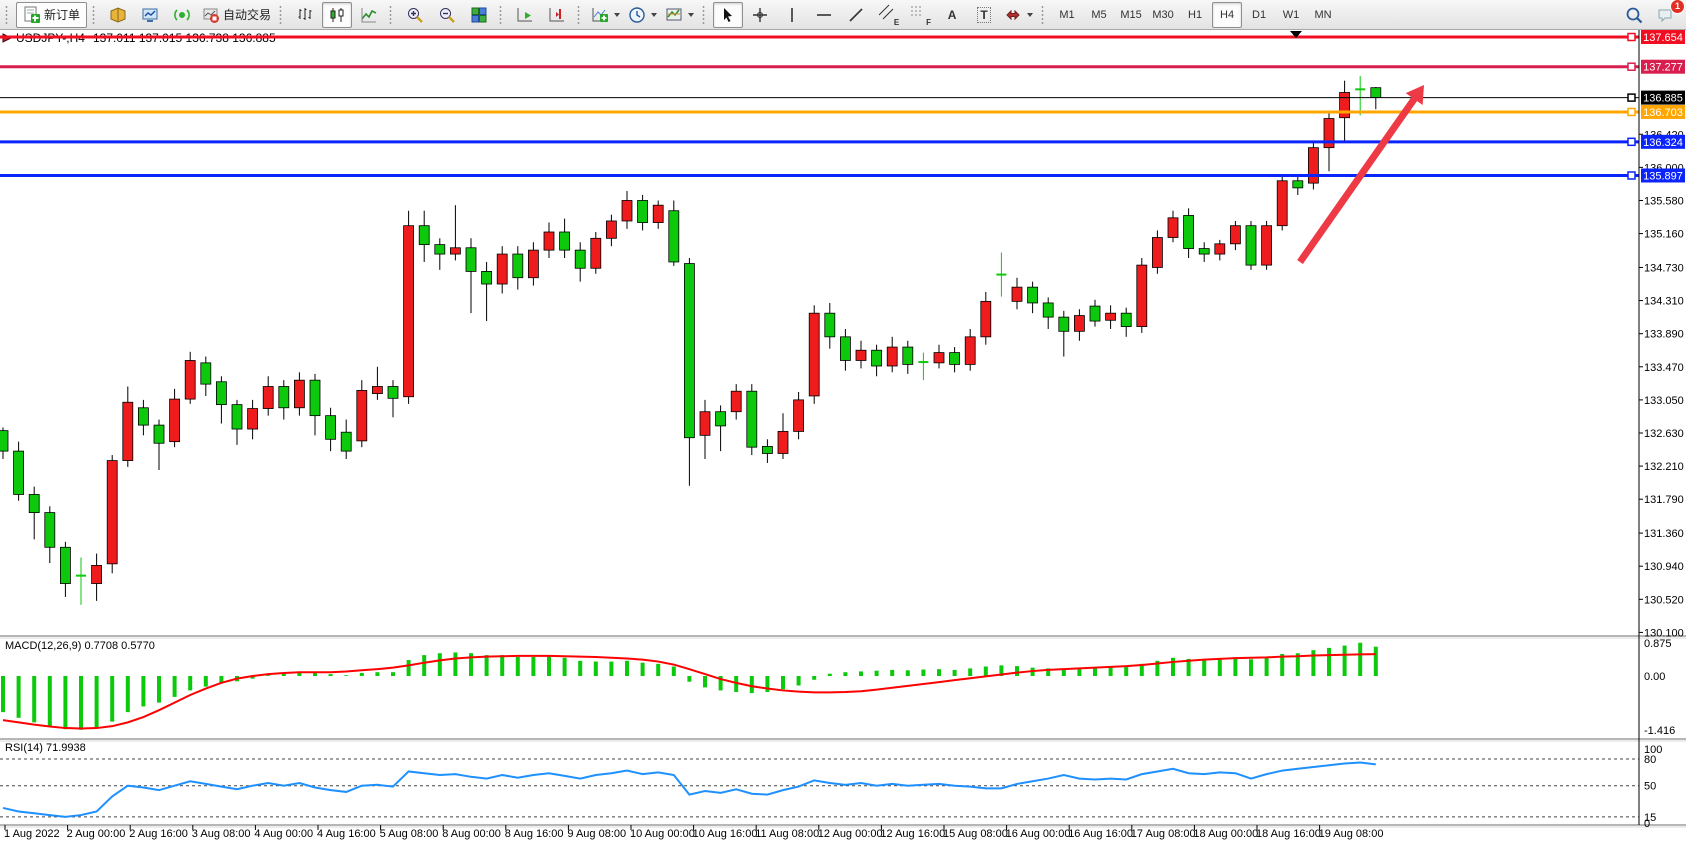 Image resolution: width=1686 pixels, height=842 pixels. I want to click on book-icon, so click(118, 15).